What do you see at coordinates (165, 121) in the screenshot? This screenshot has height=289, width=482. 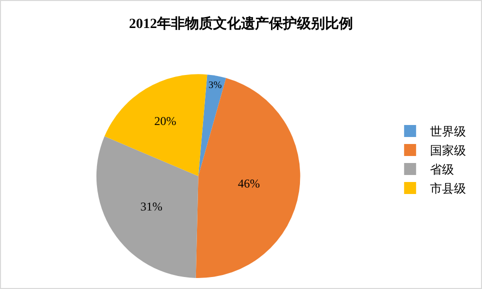 I see `data-label: 20%` at bounding box center [165, 121].